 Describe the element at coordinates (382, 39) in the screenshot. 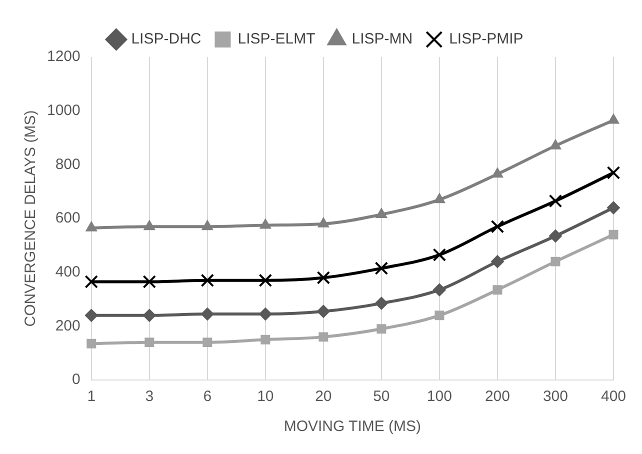

I see `legend-label: LISP-MN` at that location.